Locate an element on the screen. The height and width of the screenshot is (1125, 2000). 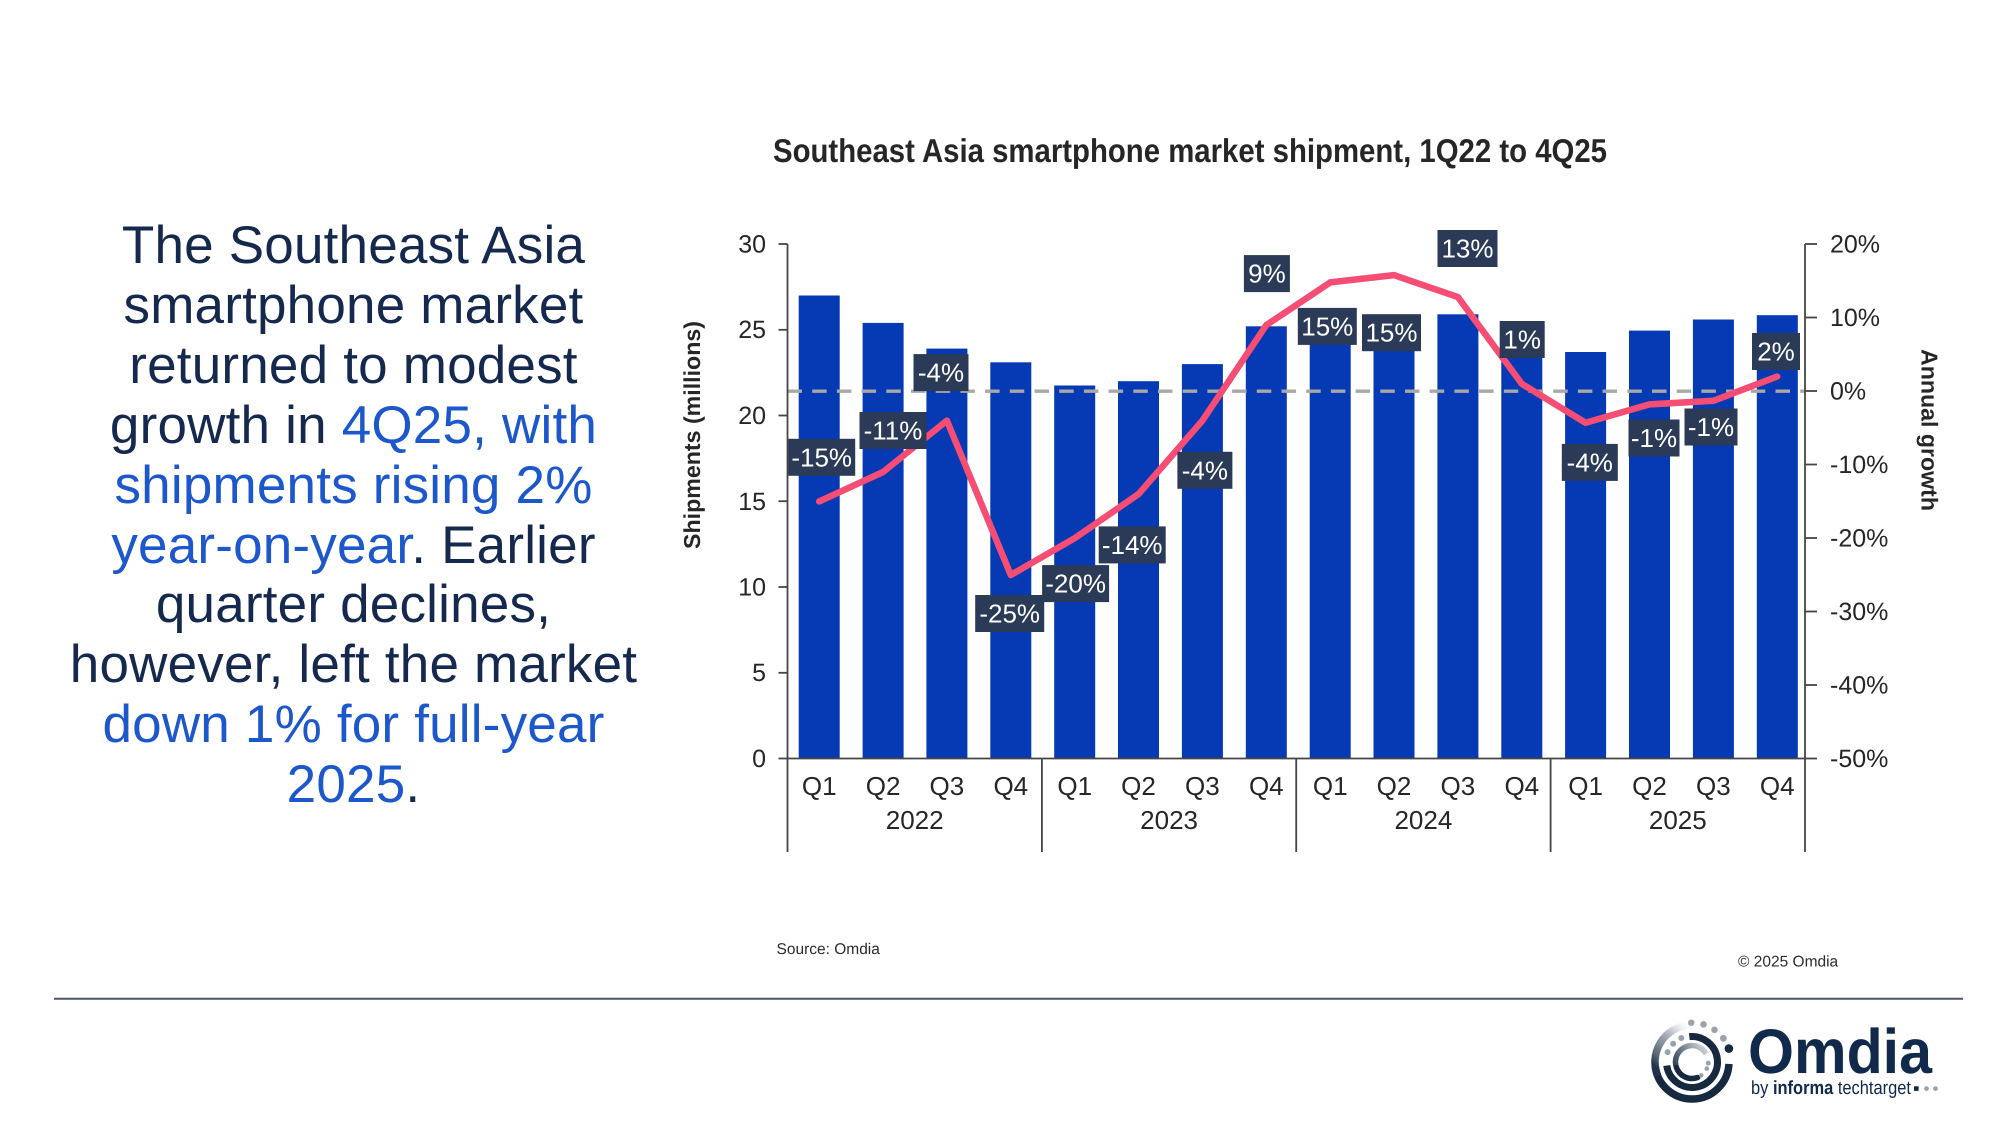
svg-text: -30% is located at coordinates (1859, 612).